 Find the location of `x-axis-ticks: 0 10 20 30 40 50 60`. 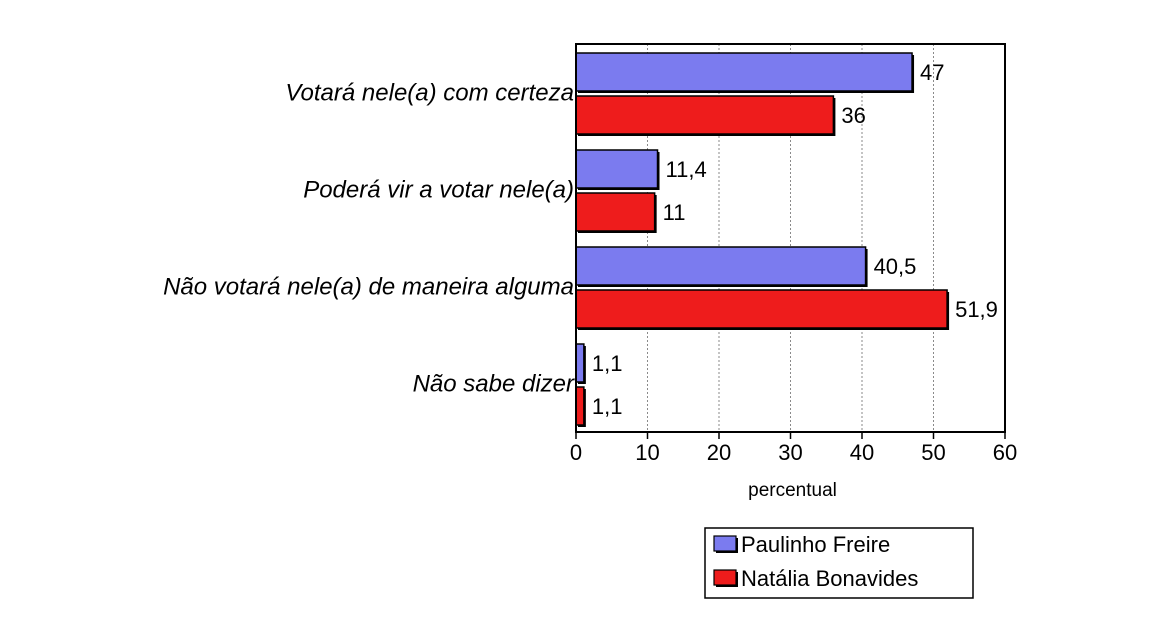

x-axis-ticks: 0 10 20 30 40 50 60 is located at coordinates (793, 448).